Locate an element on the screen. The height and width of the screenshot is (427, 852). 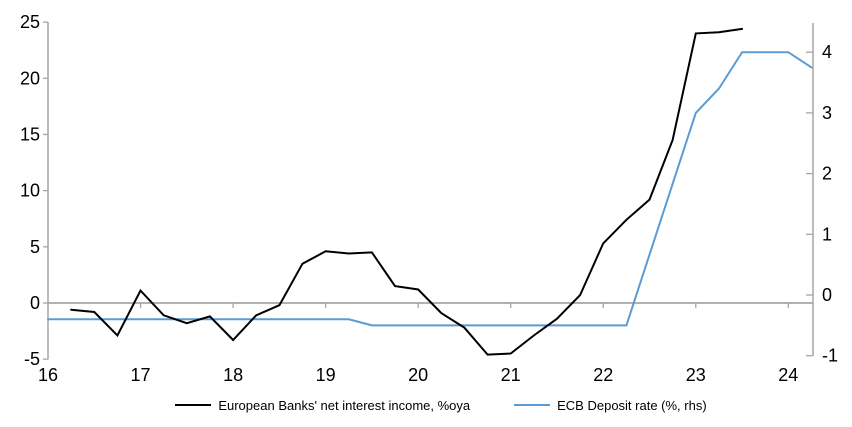
left-axis-label: 20 is located at coordinates (30, 78).